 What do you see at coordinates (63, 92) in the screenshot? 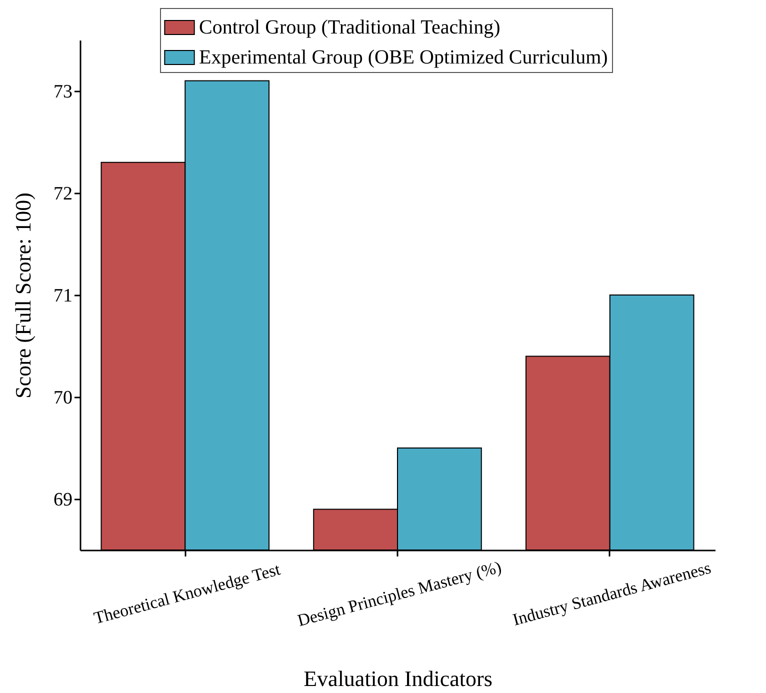
I see `y-tick-label: 73` at bounding box center [63, 92].